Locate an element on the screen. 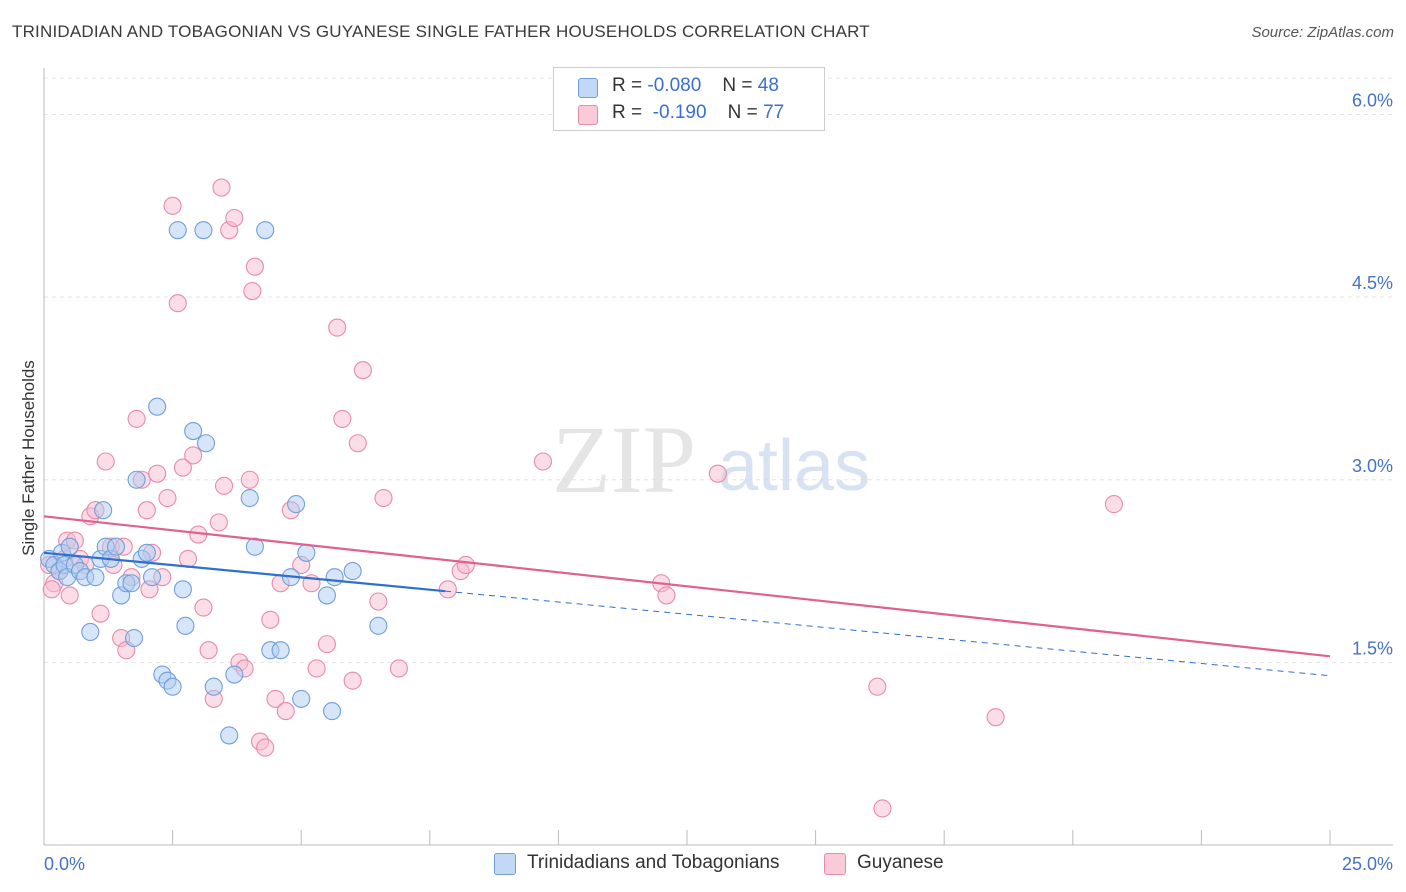 This screenshot has width=1406, height=892. trendline-trinidadian is located at coordinates (244, 572).